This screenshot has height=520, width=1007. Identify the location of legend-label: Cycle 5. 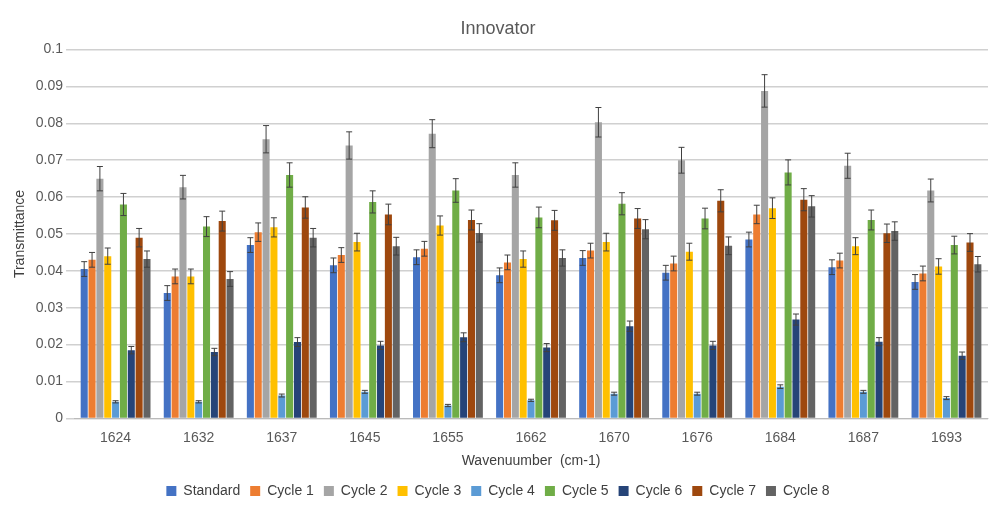
(585, 489).